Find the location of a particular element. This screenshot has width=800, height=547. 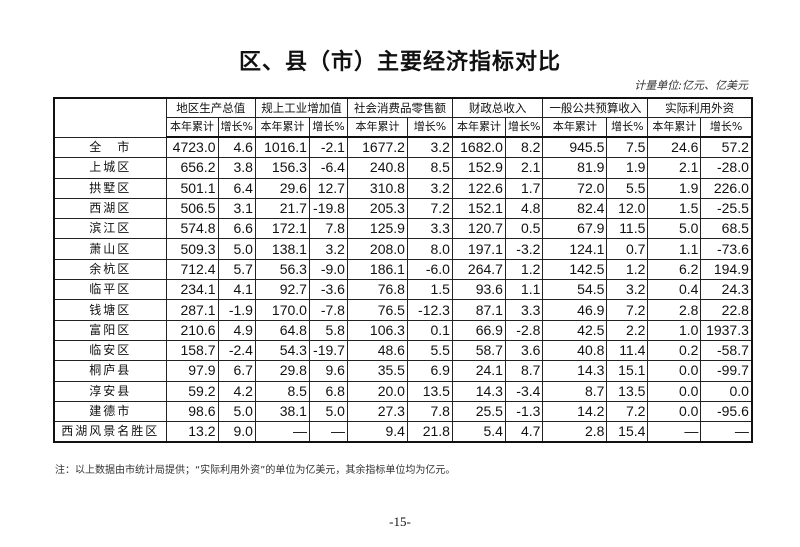

value-cell: -1.3 is located at coordinates (524, 411).